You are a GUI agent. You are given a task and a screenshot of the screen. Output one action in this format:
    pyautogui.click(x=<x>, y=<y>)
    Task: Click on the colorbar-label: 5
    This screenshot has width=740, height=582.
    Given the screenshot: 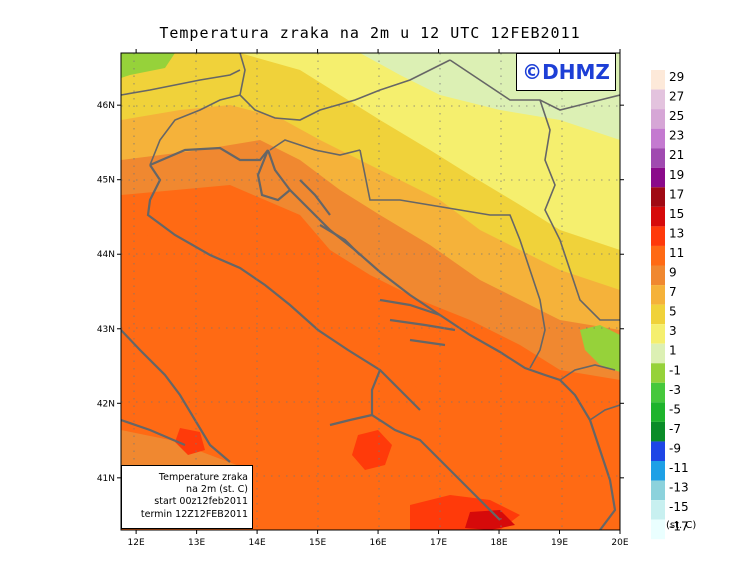 What is the action you would take?
    pyautogui.click(x=673, y=312)
    